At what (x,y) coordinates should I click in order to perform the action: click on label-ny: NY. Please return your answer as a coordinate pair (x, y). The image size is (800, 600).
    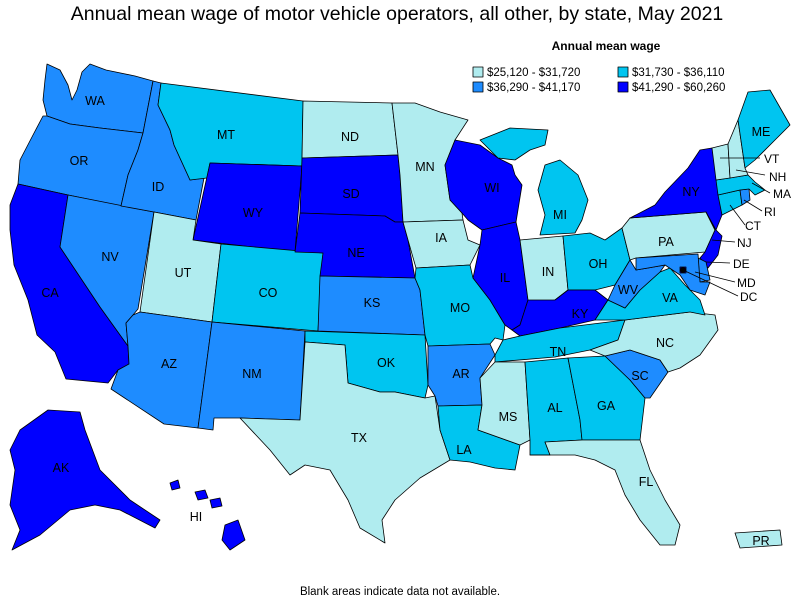
    Looking at the image, I should click on (691, 192).